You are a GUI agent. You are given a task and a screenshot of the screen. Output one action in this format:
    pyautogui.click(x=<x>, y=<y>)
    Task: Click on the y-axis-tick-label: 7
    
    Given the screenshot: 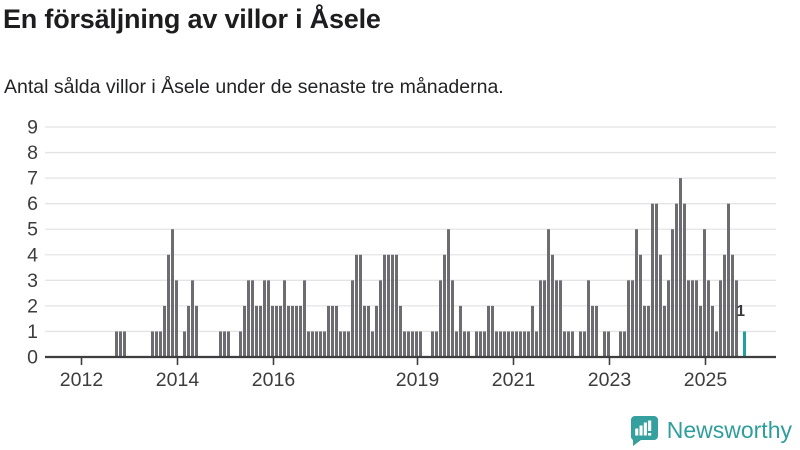 What is the action you would take?
    pyautogui.click(x=32, y=179)
    